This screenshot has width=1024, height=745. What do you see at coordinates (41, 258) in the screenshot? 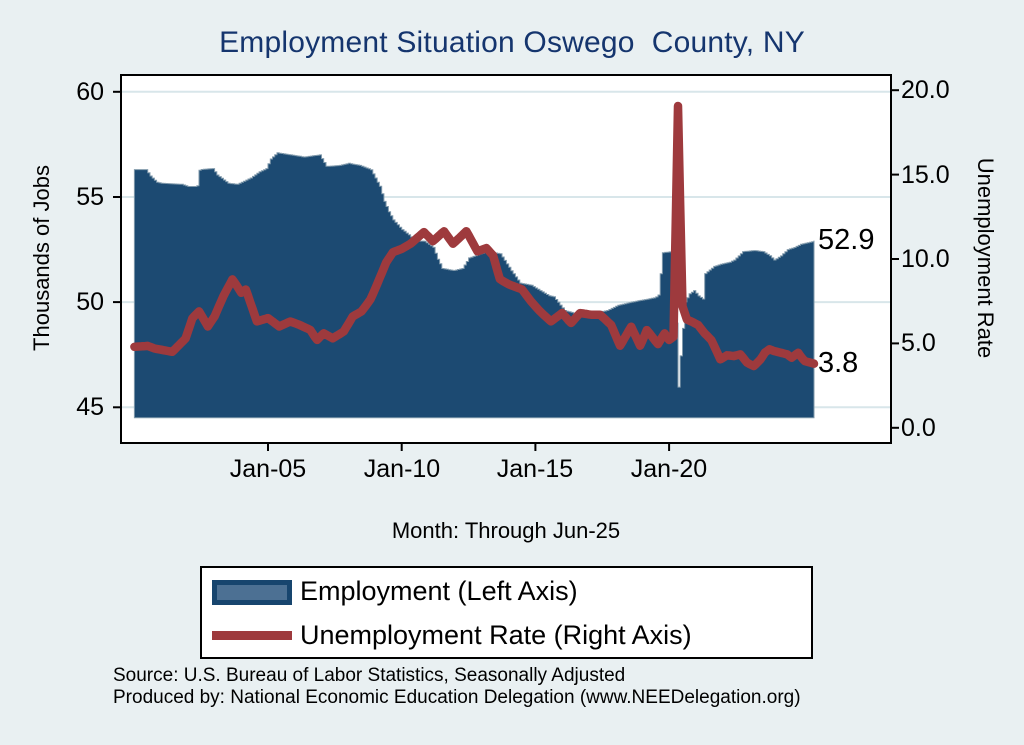
I see `left-axis-title: Thousands of Jobs` at bounding box center [41, 258].